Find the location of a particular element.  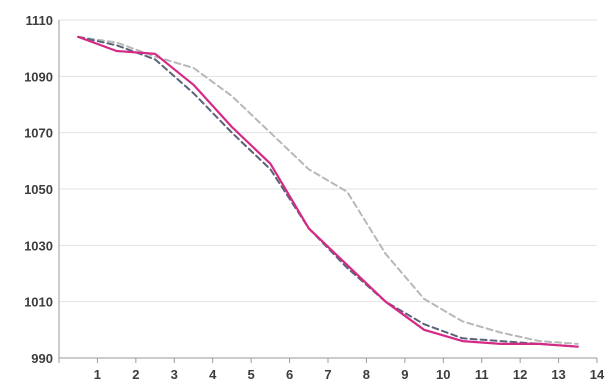

x-tick-label-2: 2 is located at coordinates (135, 374).